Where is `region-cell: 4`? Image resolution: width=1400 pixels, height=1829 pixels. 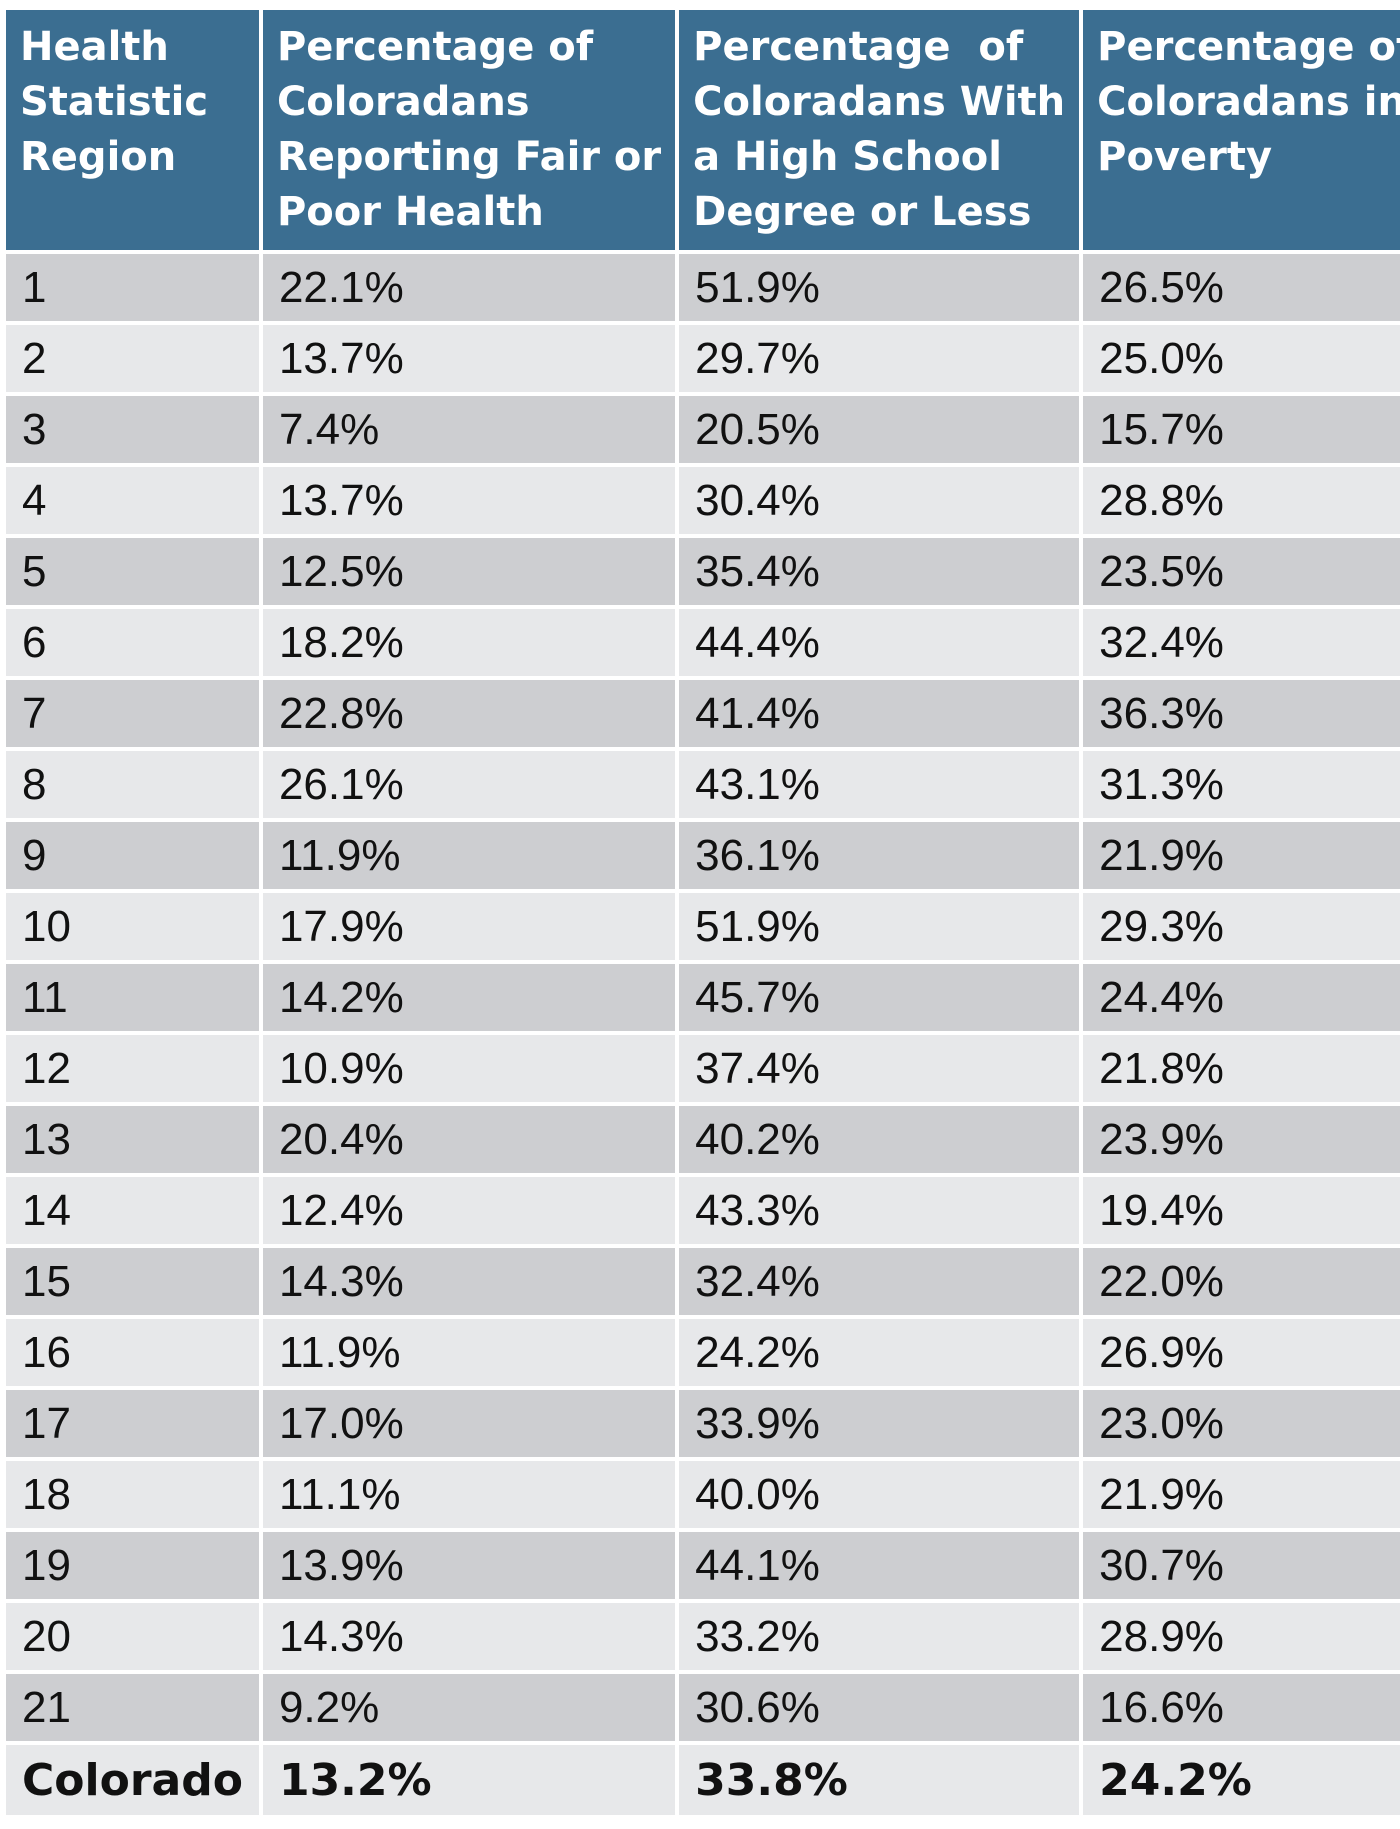
region-cell: 4 is located at coordinates (132, 500).